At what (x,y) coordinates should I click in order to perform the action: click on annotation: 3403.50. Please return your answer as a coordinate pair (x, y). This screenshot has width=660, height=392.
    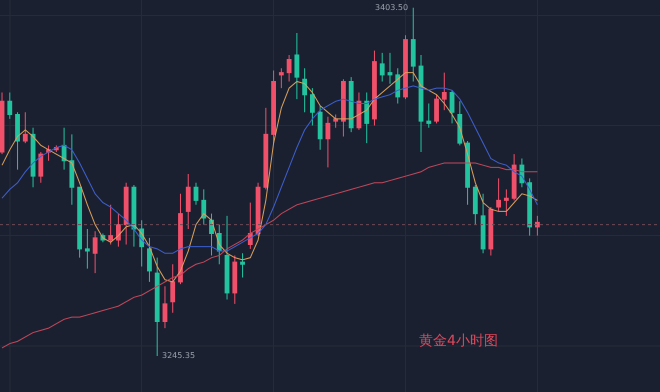
    Looking at the image, I should click on (391, 7).